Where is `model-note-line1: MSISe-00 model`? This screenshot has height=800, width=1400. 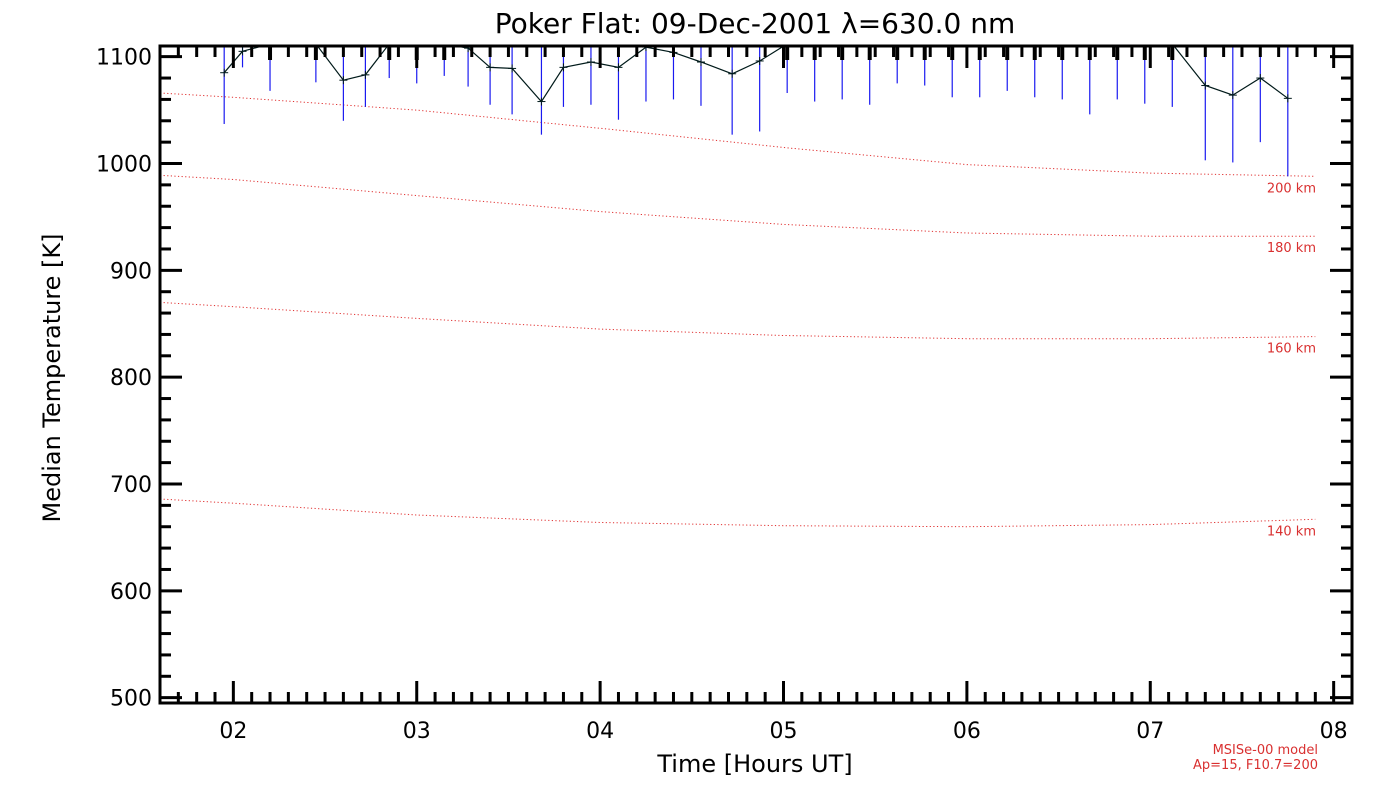 model-note-line1: MSISe-00 model is located at coordinates (1265, 750).